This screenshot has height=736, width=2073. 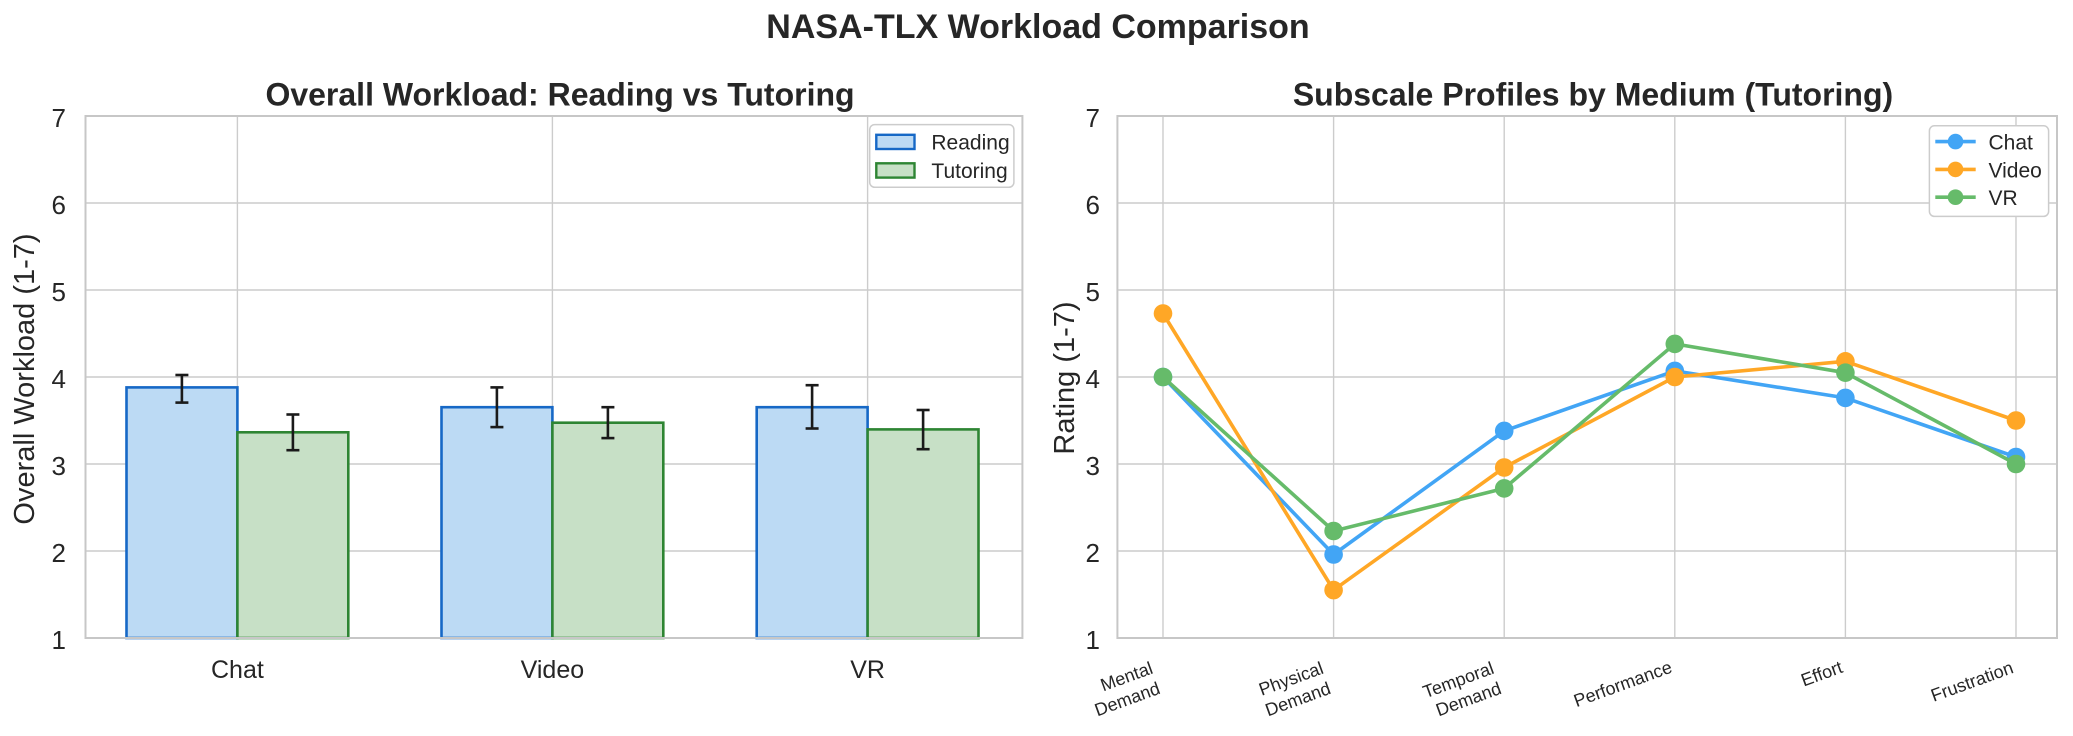 What do you see at coordinates (1037, 27) in the screenshot?
I see `svg-text: NASA-TLX Workload Comparison` at bounding box center [1037, 27].